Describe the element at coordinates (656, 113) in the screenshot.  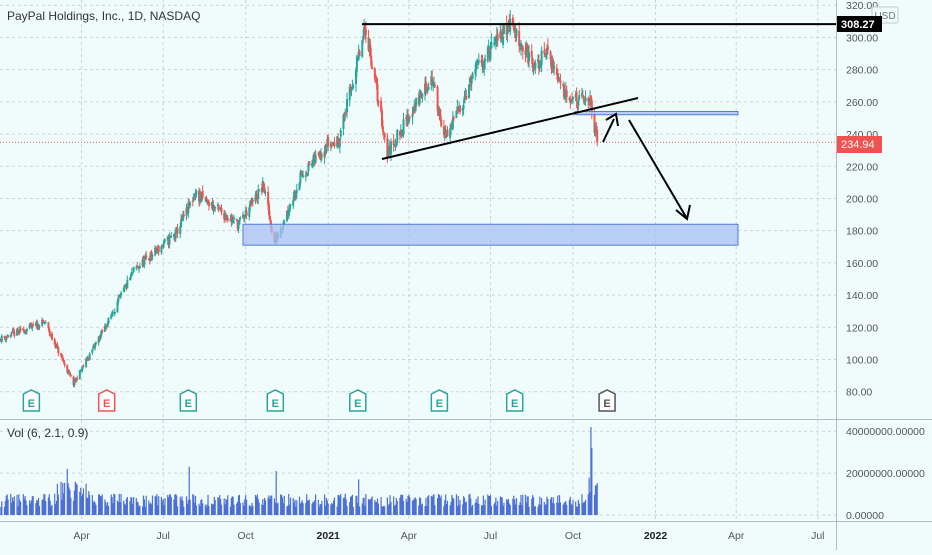
I see `retest-zone` at that location.